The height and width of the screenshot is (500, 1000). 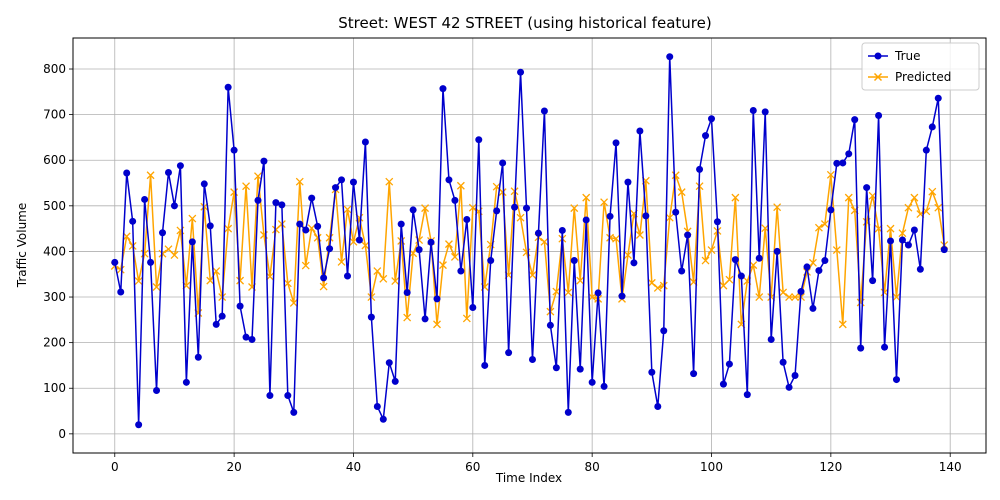 What do you see at coordinates (711, 467) in the screenshot?
I see `x-tick-label: 100` at bounding box center [711, 467].